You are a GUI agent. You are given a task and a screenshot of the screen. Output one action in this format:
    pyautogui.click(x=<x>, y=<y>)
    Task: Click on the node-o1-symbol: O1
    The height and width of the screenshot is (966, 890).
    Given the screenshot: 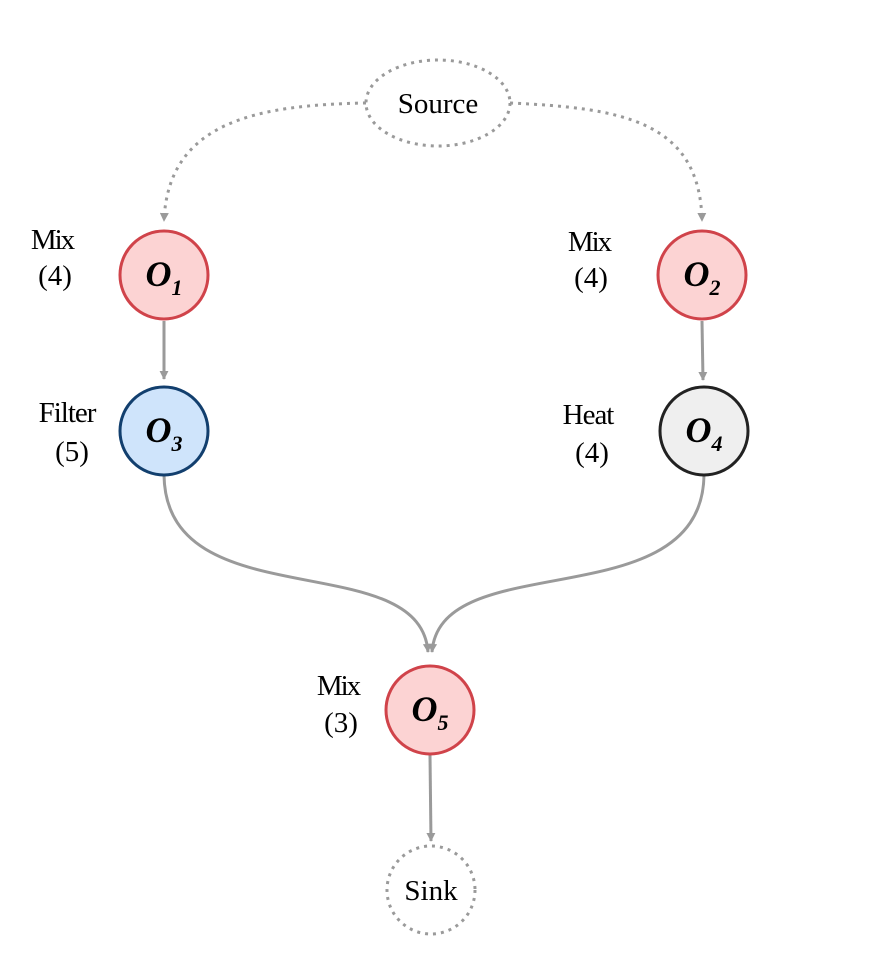 What is the action you would take?
    pyautogui.click(x=164, y=277)
    